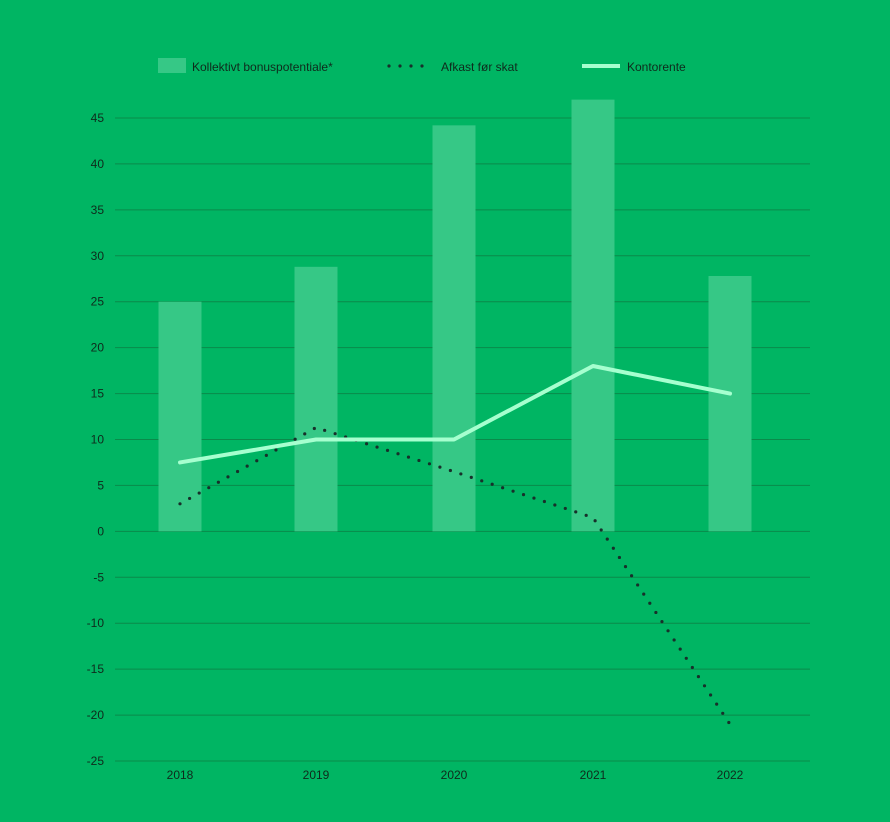 The height and width of the screenshot is (822, 890). I want to click on legend-swatch-bonuspotentiale, so click(172, 65).